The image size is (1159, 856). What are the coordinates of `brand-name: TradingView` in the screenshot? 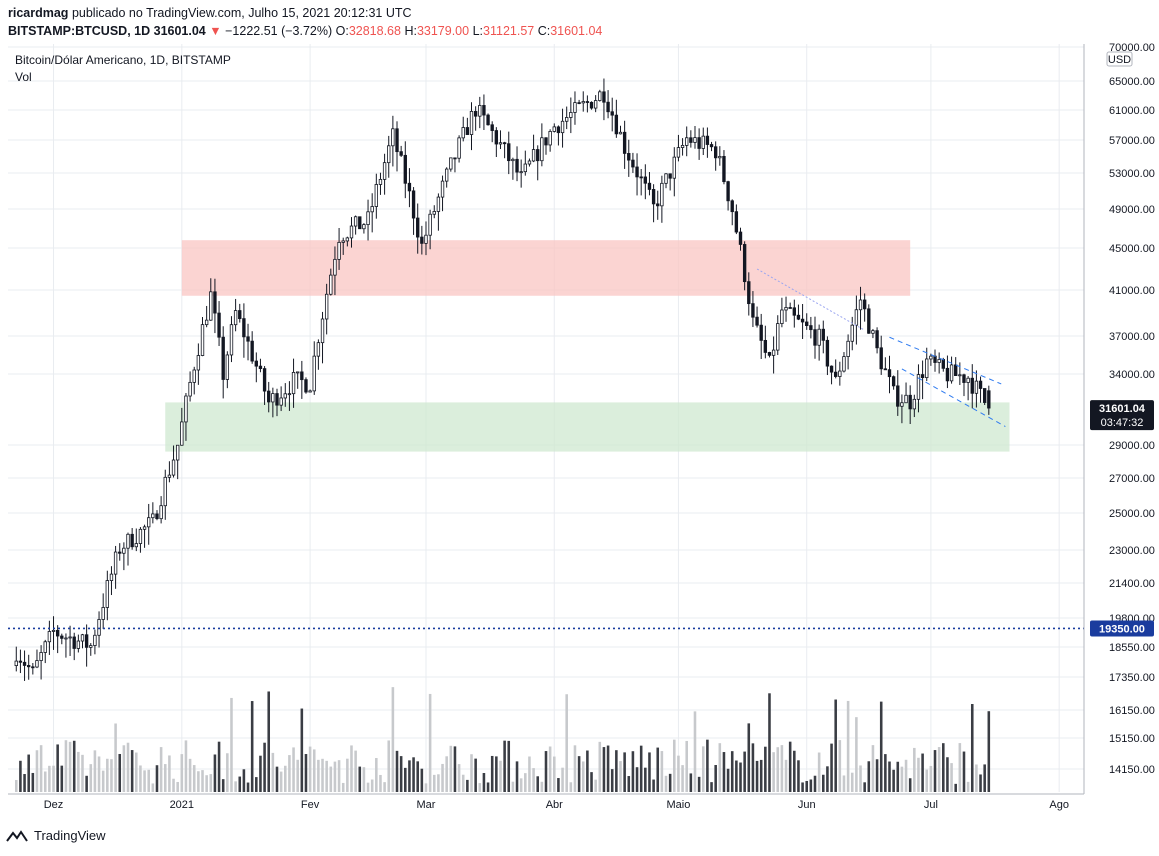 It's located at (70, 835).